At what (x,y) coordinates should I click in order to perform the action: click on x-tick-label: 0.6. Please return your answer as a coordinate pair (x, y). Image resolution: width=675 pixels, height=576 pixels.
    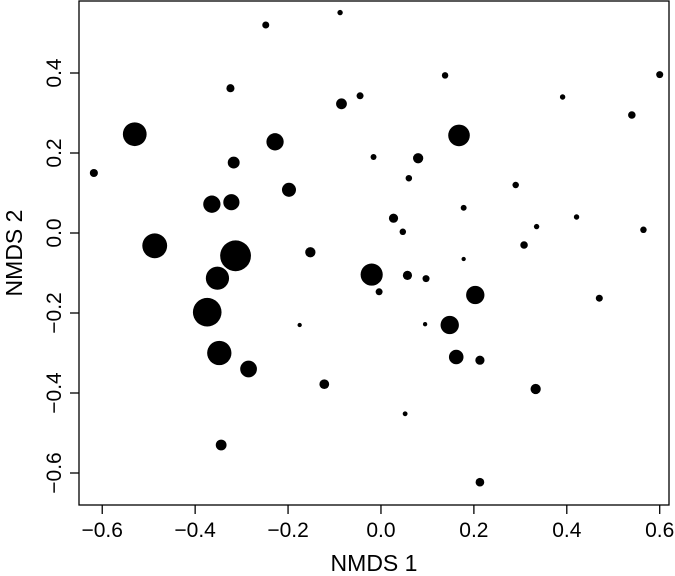
    Looking at the image, I should click on (659, 530).